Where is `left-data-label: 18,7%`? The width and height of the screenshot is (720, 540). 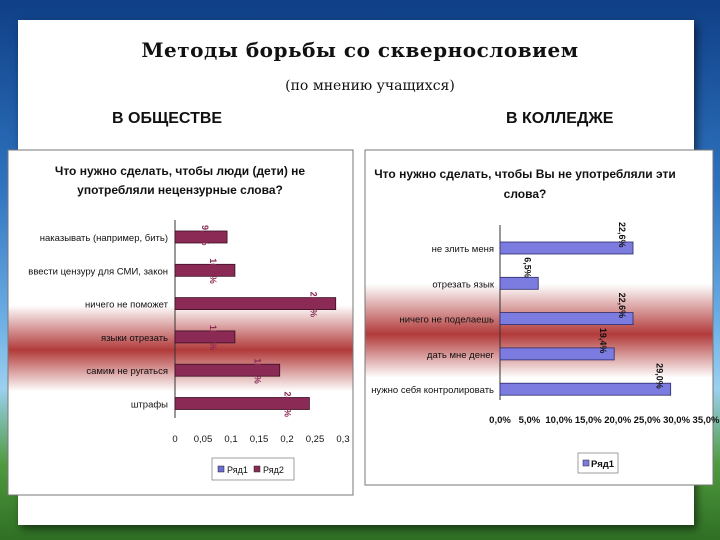 left-data-label: 18,7% is located at coordinates (258, 371).